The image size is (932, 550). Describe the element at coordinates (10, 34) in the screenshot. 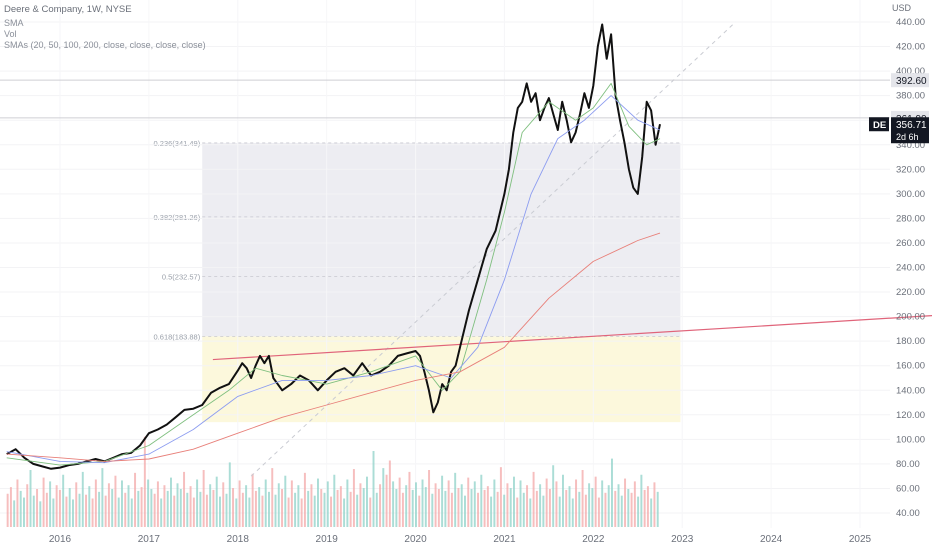

I see `indicator-vol-legend: Vol` at that location.